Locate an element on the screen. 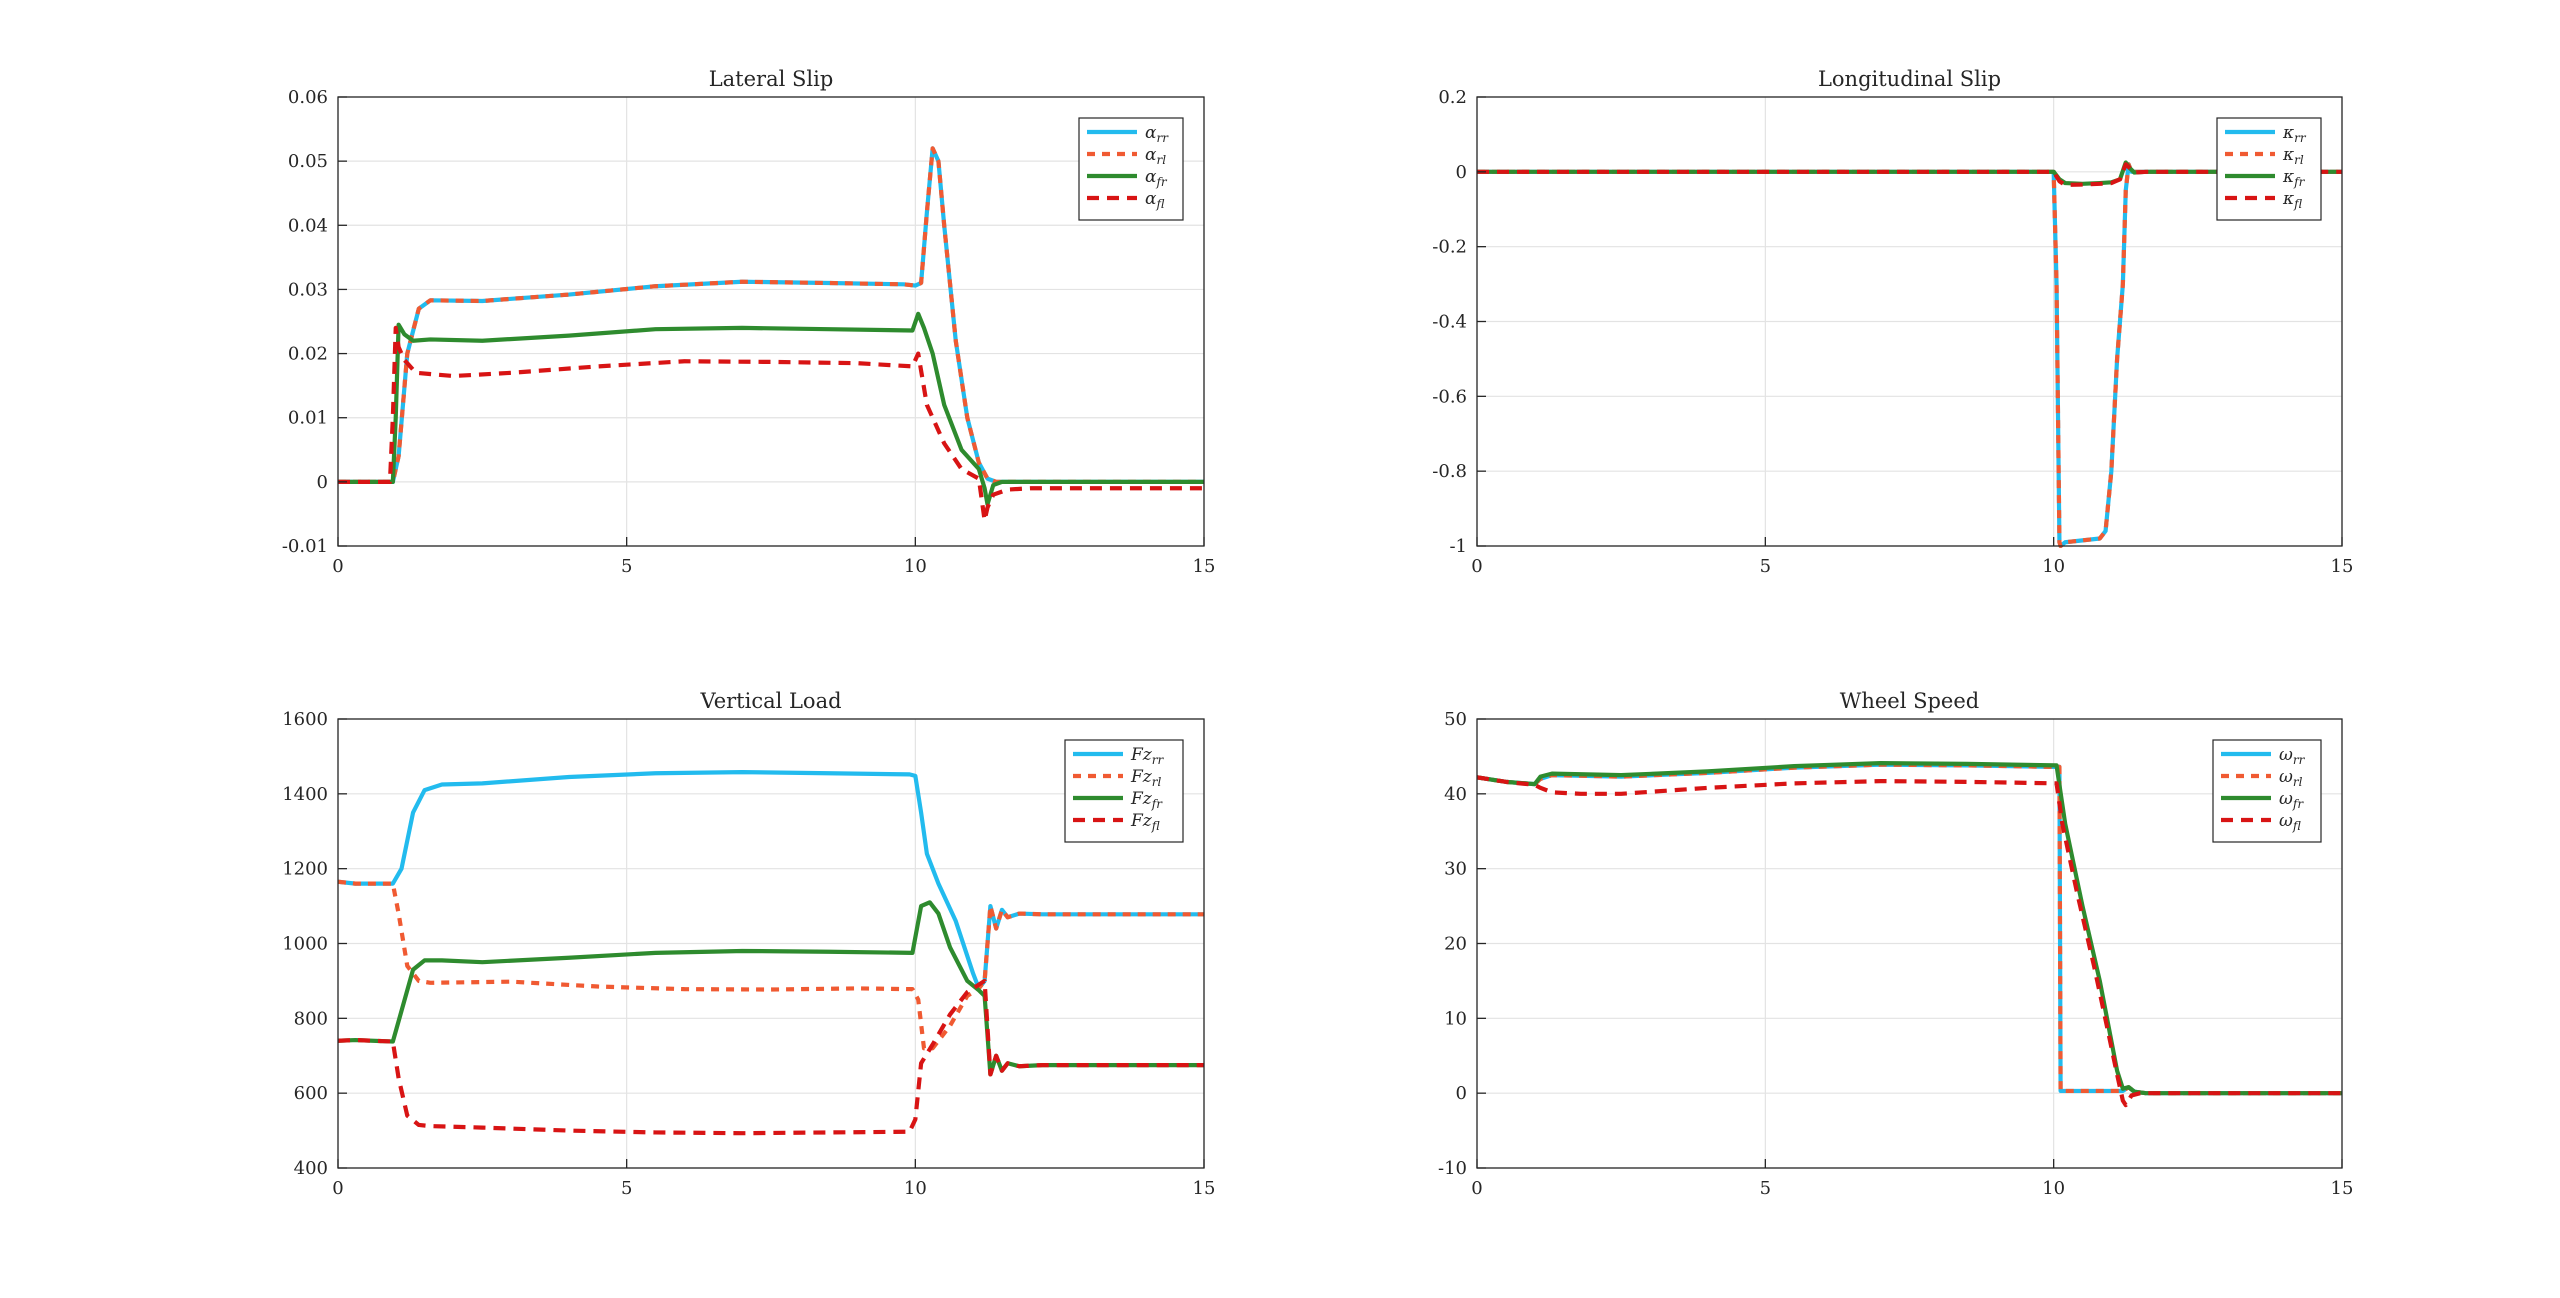 This screenshot has height=1298, width=2560. vertical-load-legend-label-fl: Fzfl is located at coordinates (1145, 822).